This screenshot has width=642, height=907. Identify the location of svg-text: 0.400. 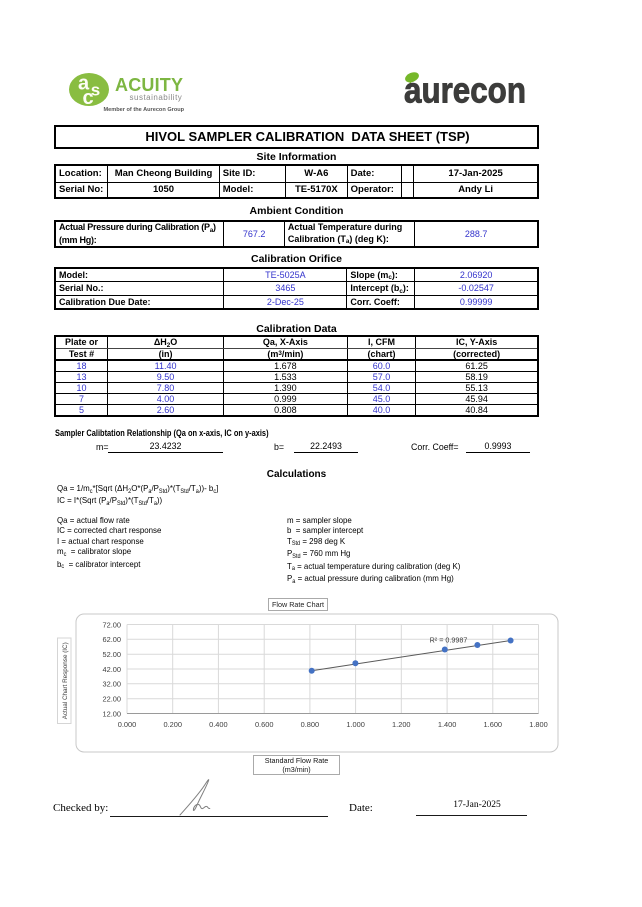
(218, 724).